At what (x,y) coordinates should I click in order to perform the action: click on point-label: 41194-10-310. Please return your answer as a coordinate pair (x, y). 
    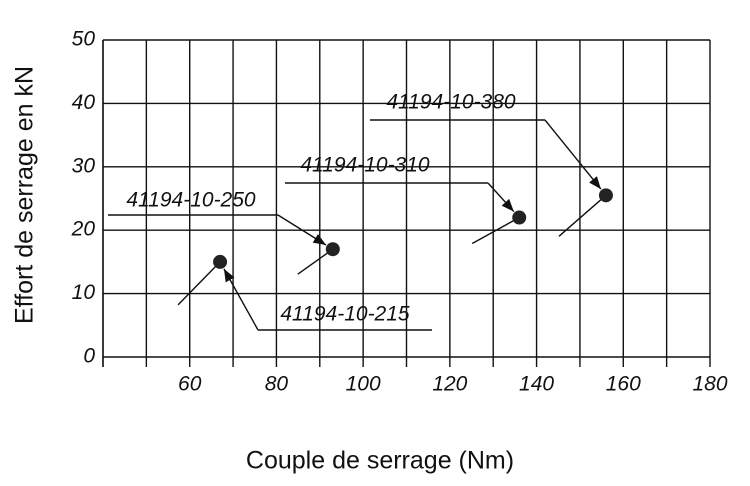
    Looking at the image, I should click on (365, 165).